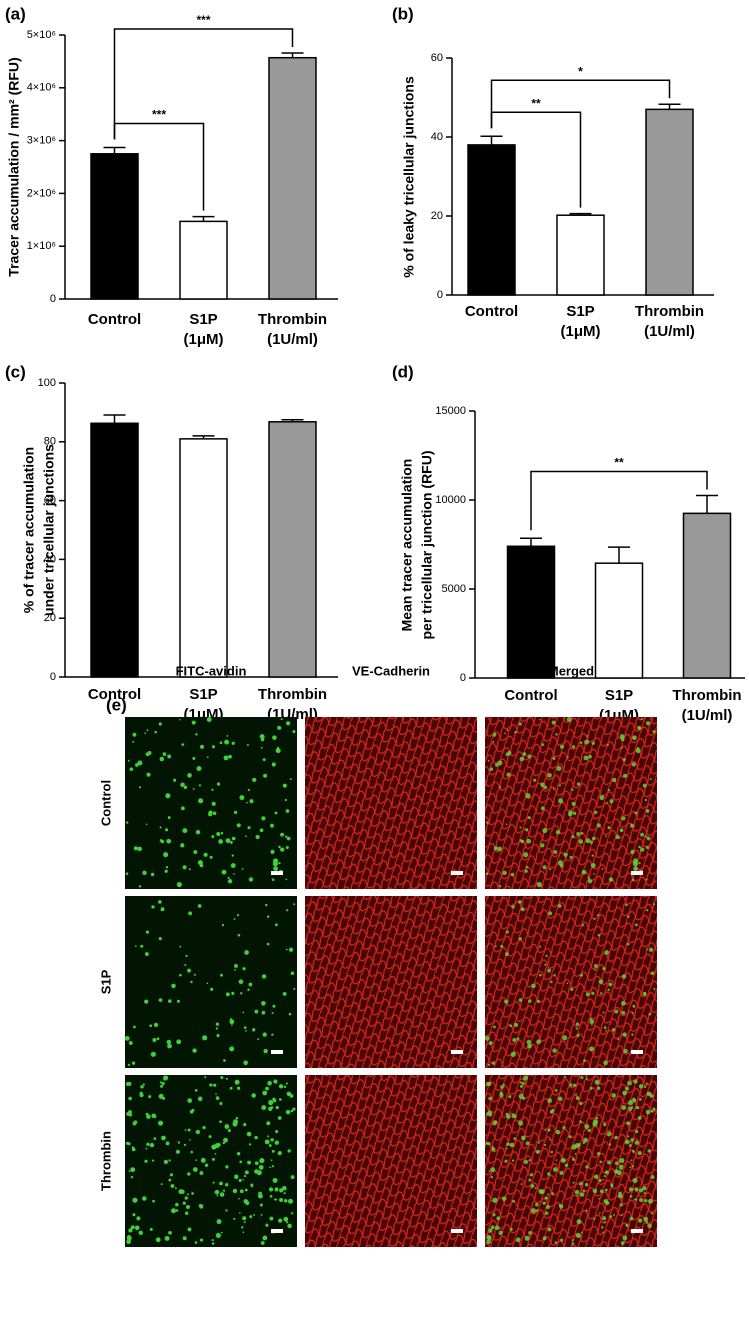 This screenshot has height=1323, width=749. What do you see at coordinates (14, 166) in the screenshot?
I see `y-axis-label: Tracer accumulation / mm² (RFU)` at bounding box center [14, 166].